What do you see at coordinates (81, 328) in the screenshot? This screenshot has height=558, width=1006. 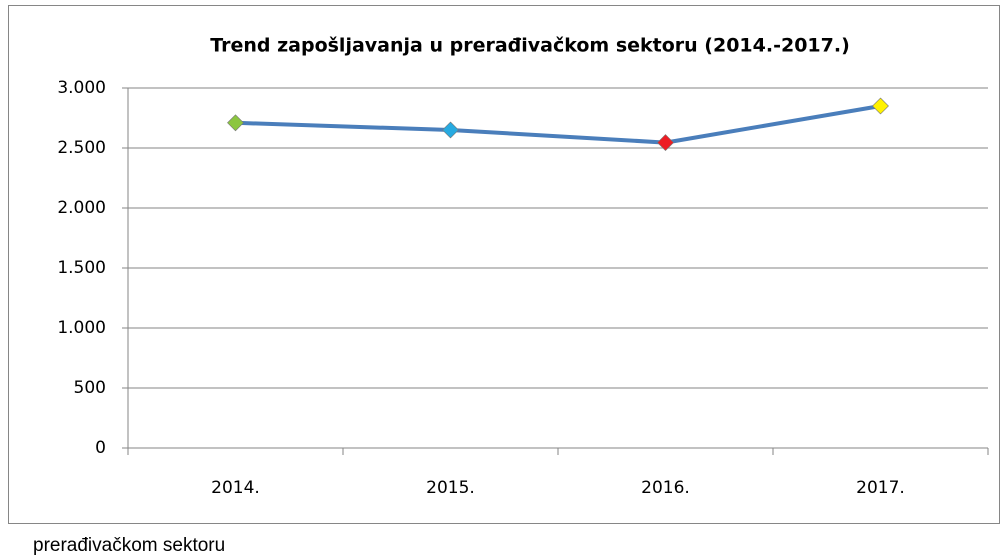 I see `y-tick-label: 1.000` at bounding box center [81, 328].